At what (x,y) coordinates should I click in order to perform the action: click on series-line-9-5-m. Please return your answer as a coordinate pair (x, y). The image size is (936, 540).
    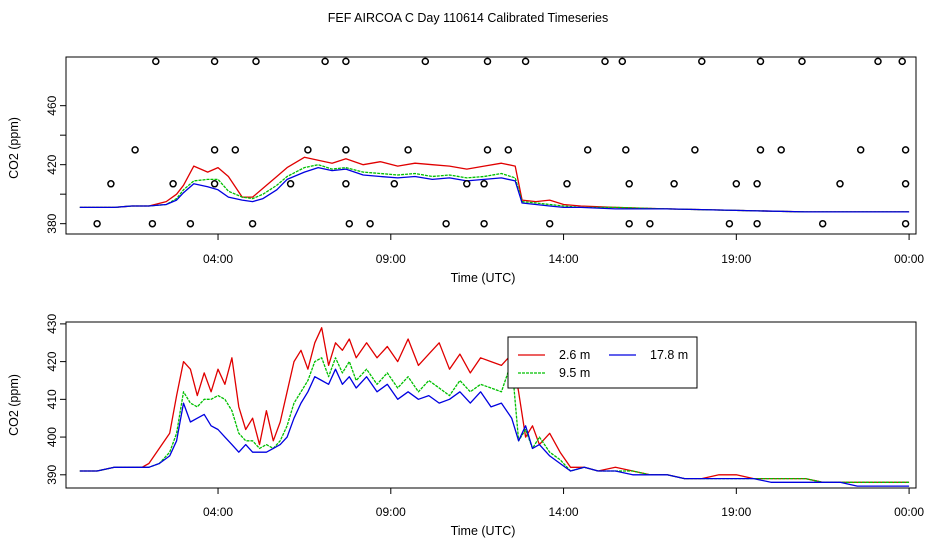
    Looking at the image, I should click on (494, 188).